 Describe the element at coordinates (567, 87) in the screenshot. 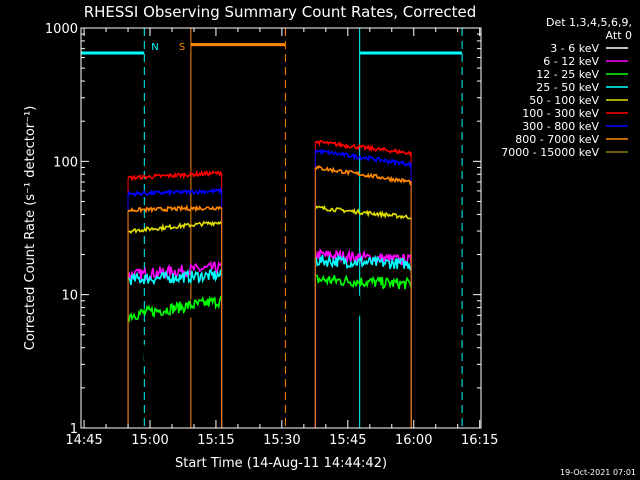

I see `legend-entry-label: 25 - 50 keV` at that location.